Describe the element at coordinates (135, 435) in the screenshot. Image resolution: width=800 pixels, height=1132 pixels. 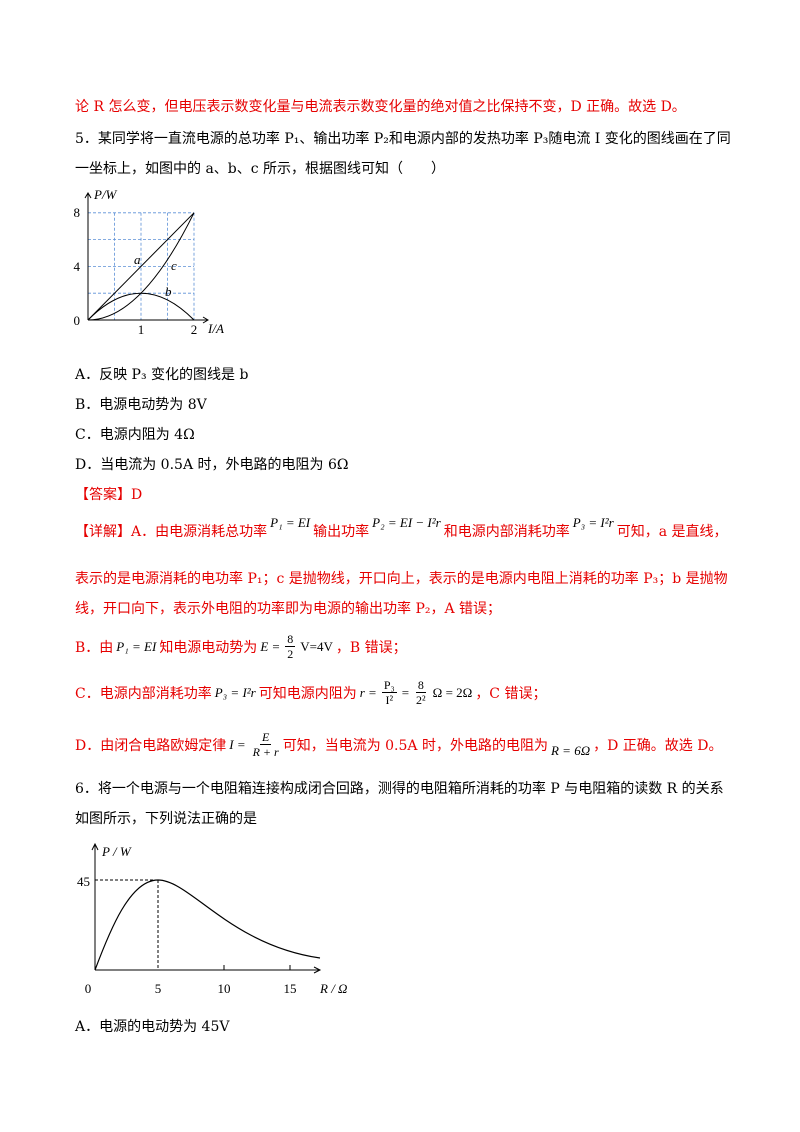
I see `option: C．电源内阻为 4Ω` at that location.